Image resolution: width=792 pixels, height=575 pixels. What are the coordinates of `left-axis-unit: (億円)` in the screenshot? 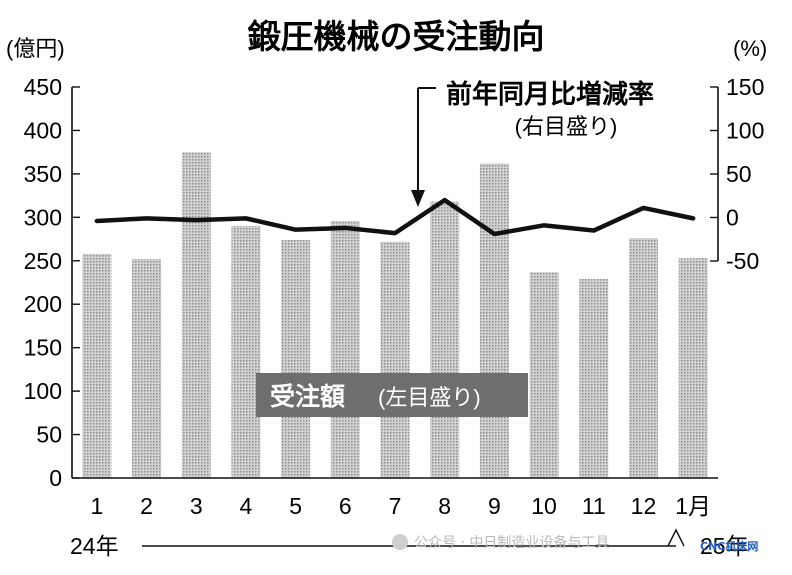 It's located at (35, 48).